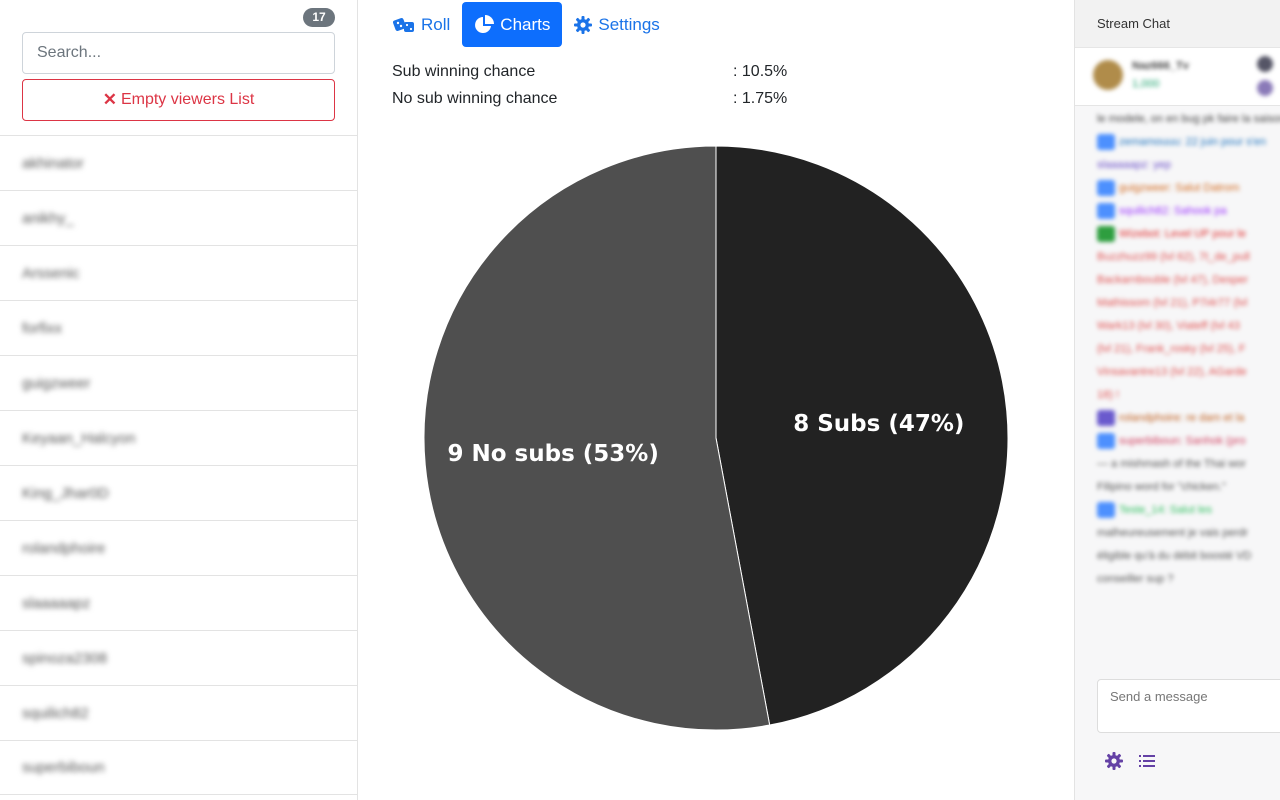 This screenshot has width=1280, height=800. I want to click on chat-message-text: Filipino word for "chicken.", so click(1161, 487).